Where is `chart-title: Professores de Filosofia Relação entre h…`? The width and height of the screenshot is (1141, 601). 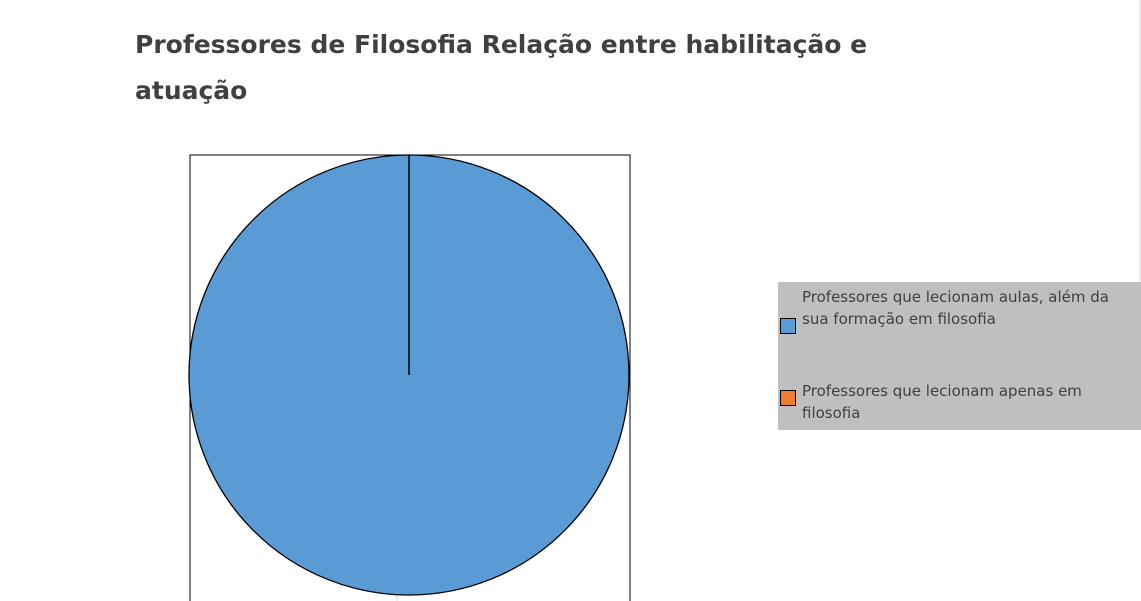
chart-title: Professores de Filosofia Relação entre h… is located at coordinates (501, 67).